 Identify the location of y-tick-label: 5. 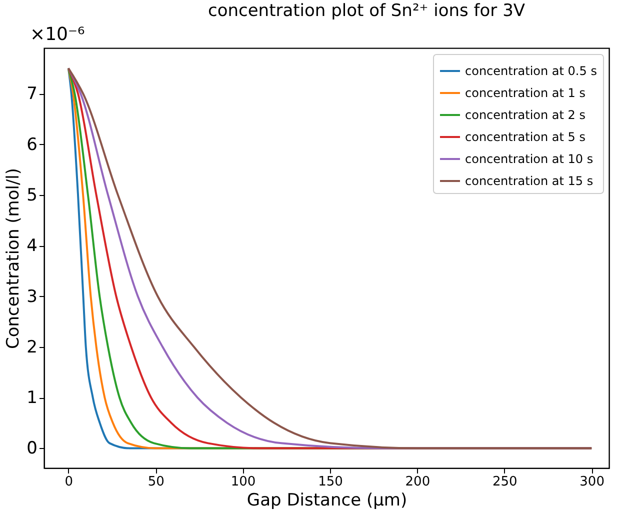
(32, 195).